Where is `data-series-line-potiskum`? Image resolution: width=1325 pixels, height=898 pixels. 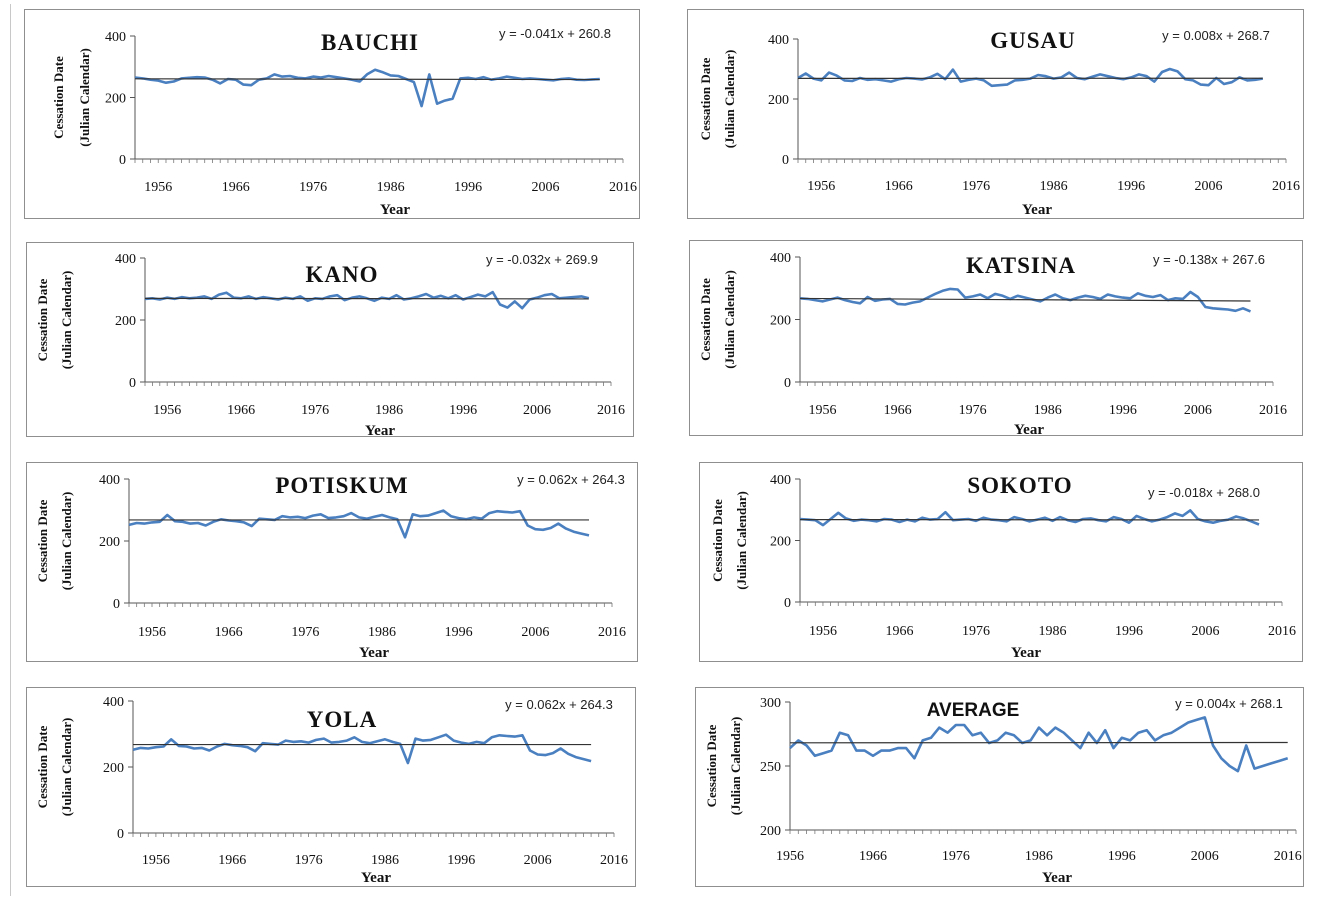
data-series-line-potiskum is located at coordinates (359, 524).